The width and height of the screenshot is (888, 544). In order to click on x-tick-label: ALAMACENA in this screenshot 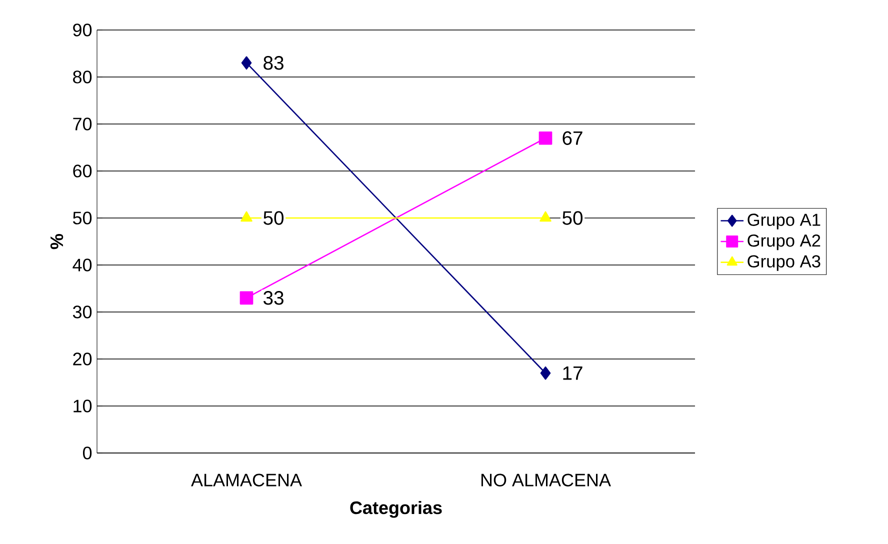, I will do `click(246, 480)`.